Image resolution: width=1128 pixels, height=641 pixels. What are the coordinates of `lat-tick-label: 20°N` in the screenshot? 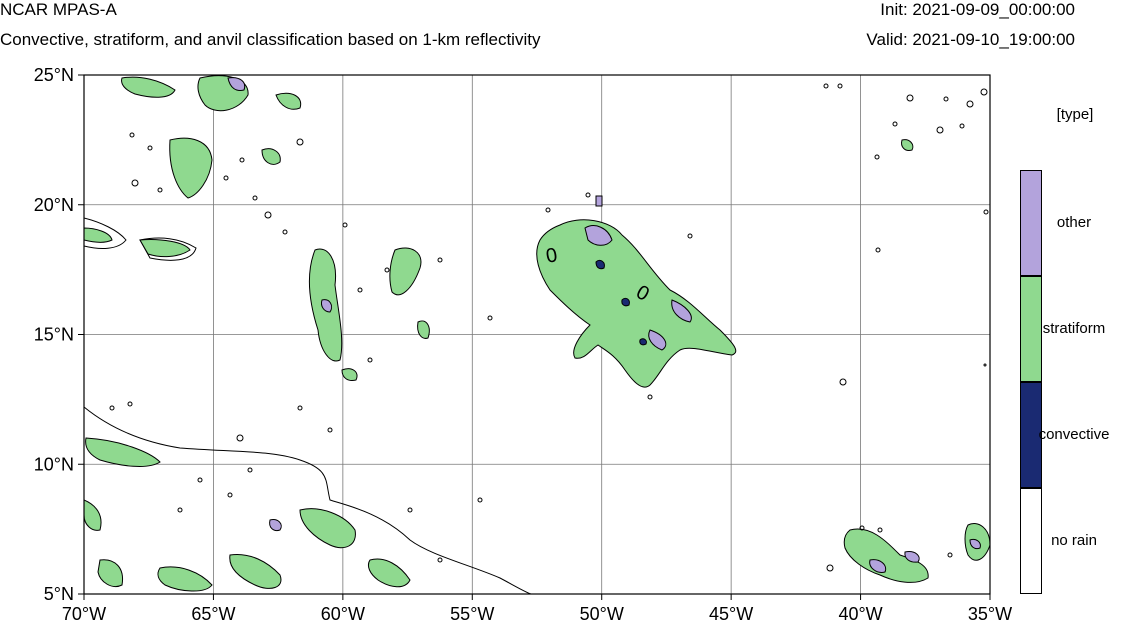 It's located at (54, 205).